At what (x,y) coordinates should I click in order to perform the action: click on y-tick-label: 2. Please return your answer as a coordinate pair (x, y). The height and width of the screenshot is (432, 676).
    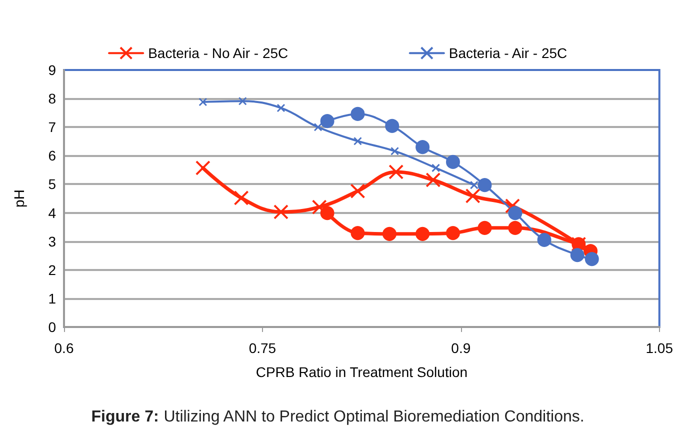
    Looking at the image, I should click on (52, 270).